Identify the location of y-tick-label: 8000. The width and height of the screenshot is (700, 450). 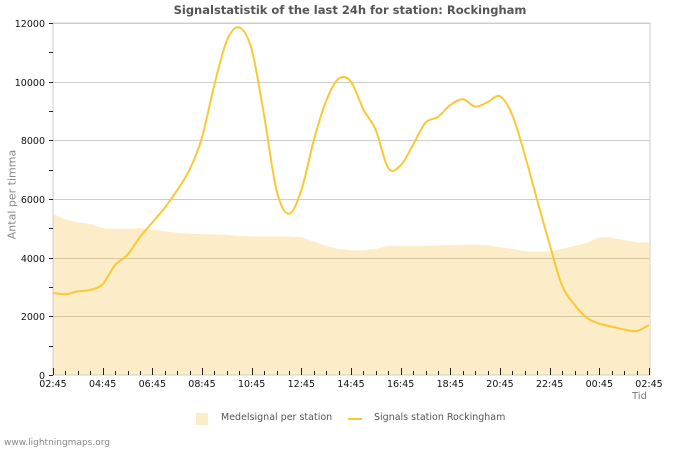
(33, 141).